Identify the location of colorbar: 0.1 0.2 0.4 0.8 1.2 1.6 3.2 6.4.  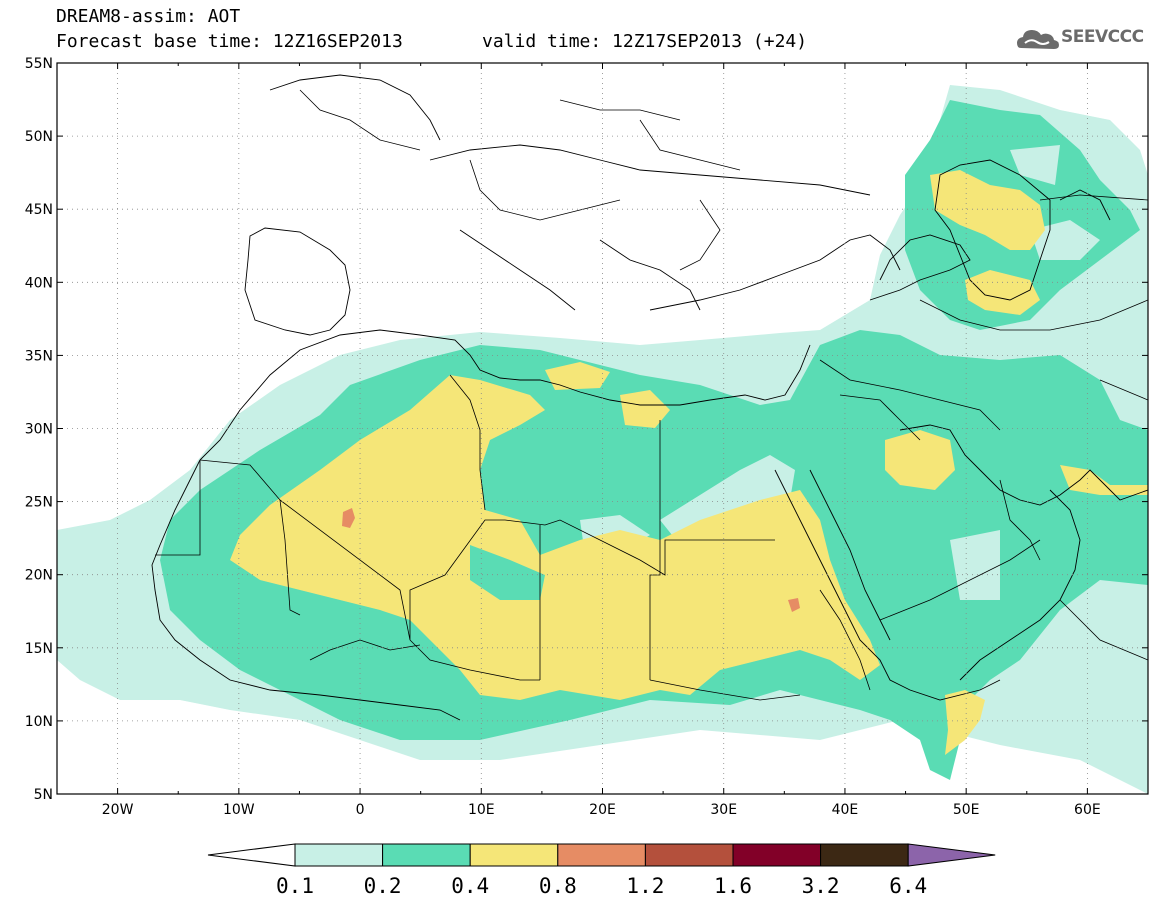
(601, 870).